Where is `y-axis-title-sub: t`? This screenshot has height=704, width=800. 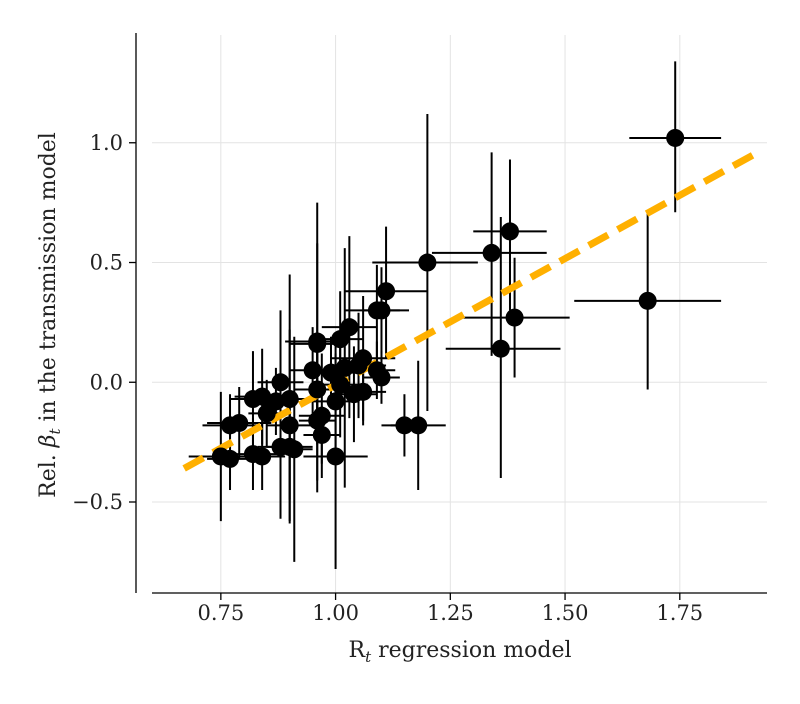
y-axis-title-sub: t is located at coordinates (55, 431).